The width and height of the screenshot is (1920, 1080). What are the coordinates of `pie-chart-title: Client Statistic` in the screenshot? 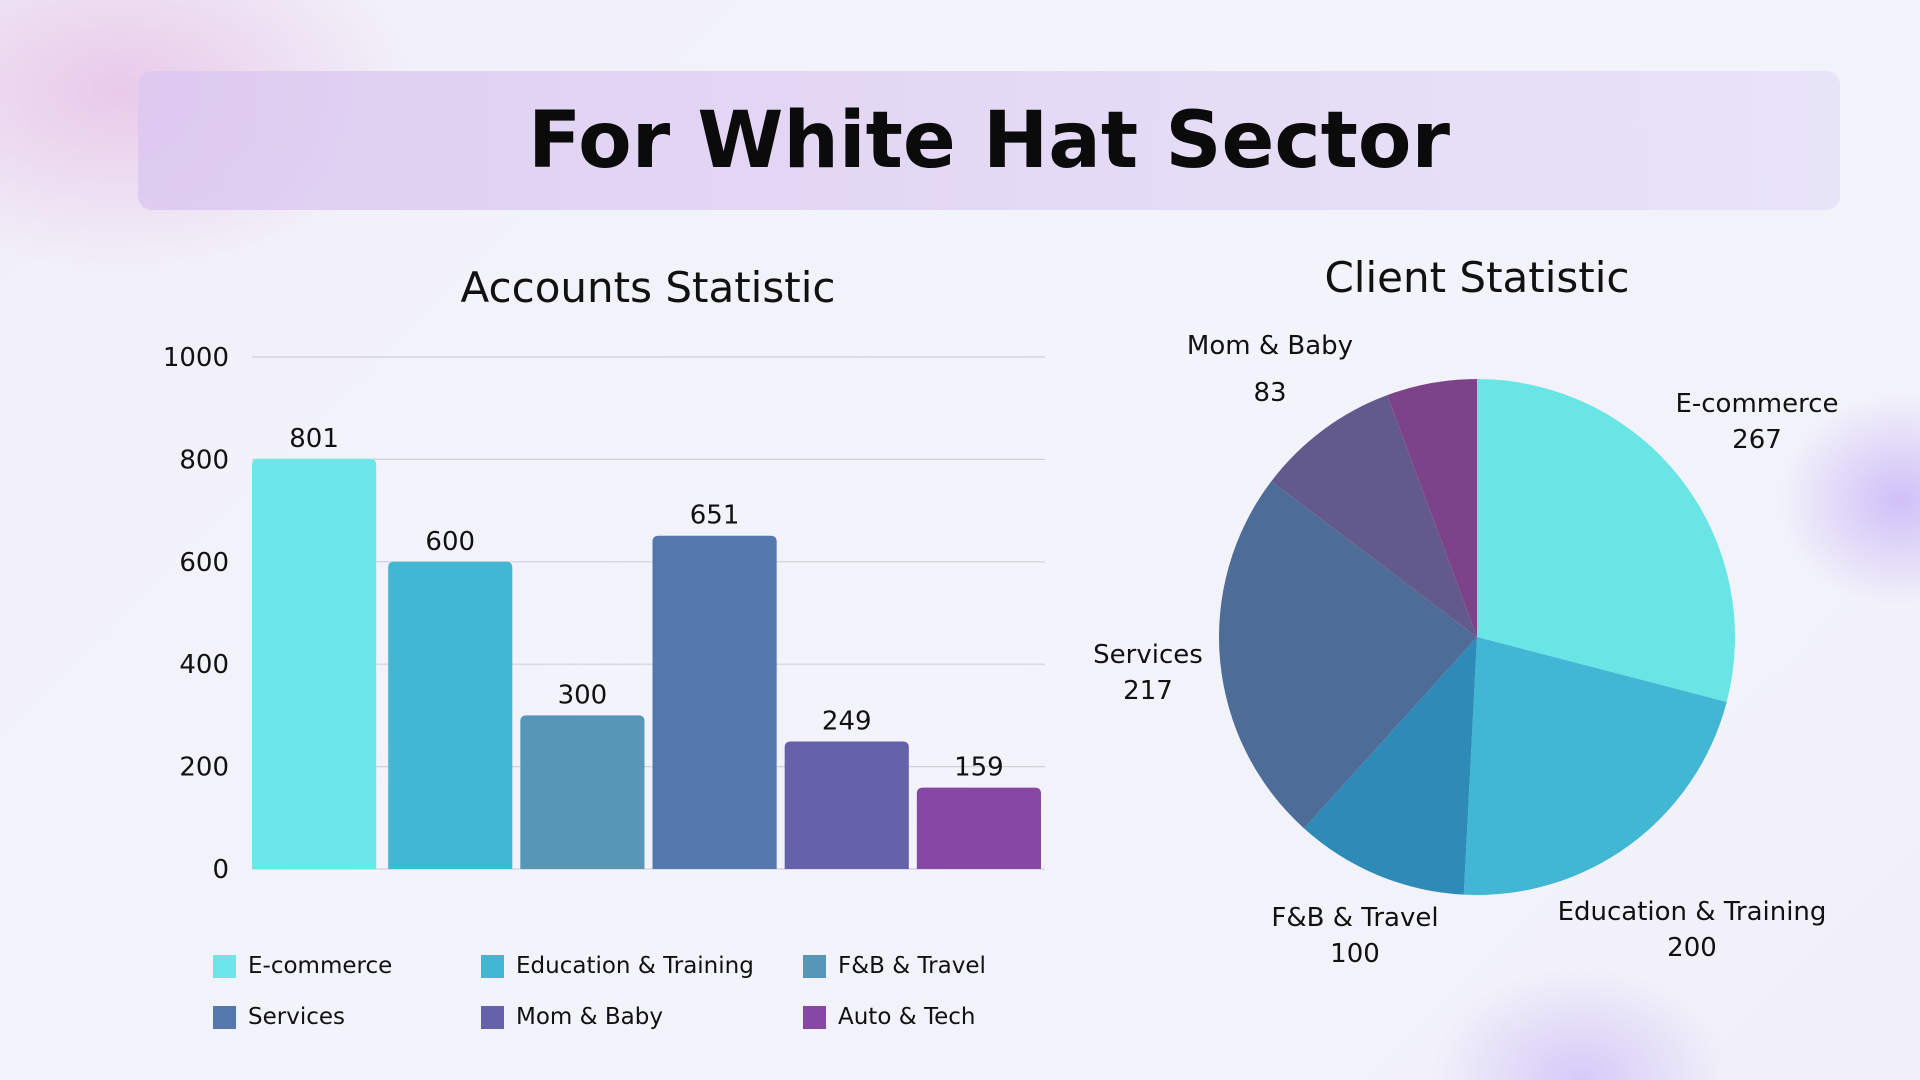 It's located at (1476, 277).